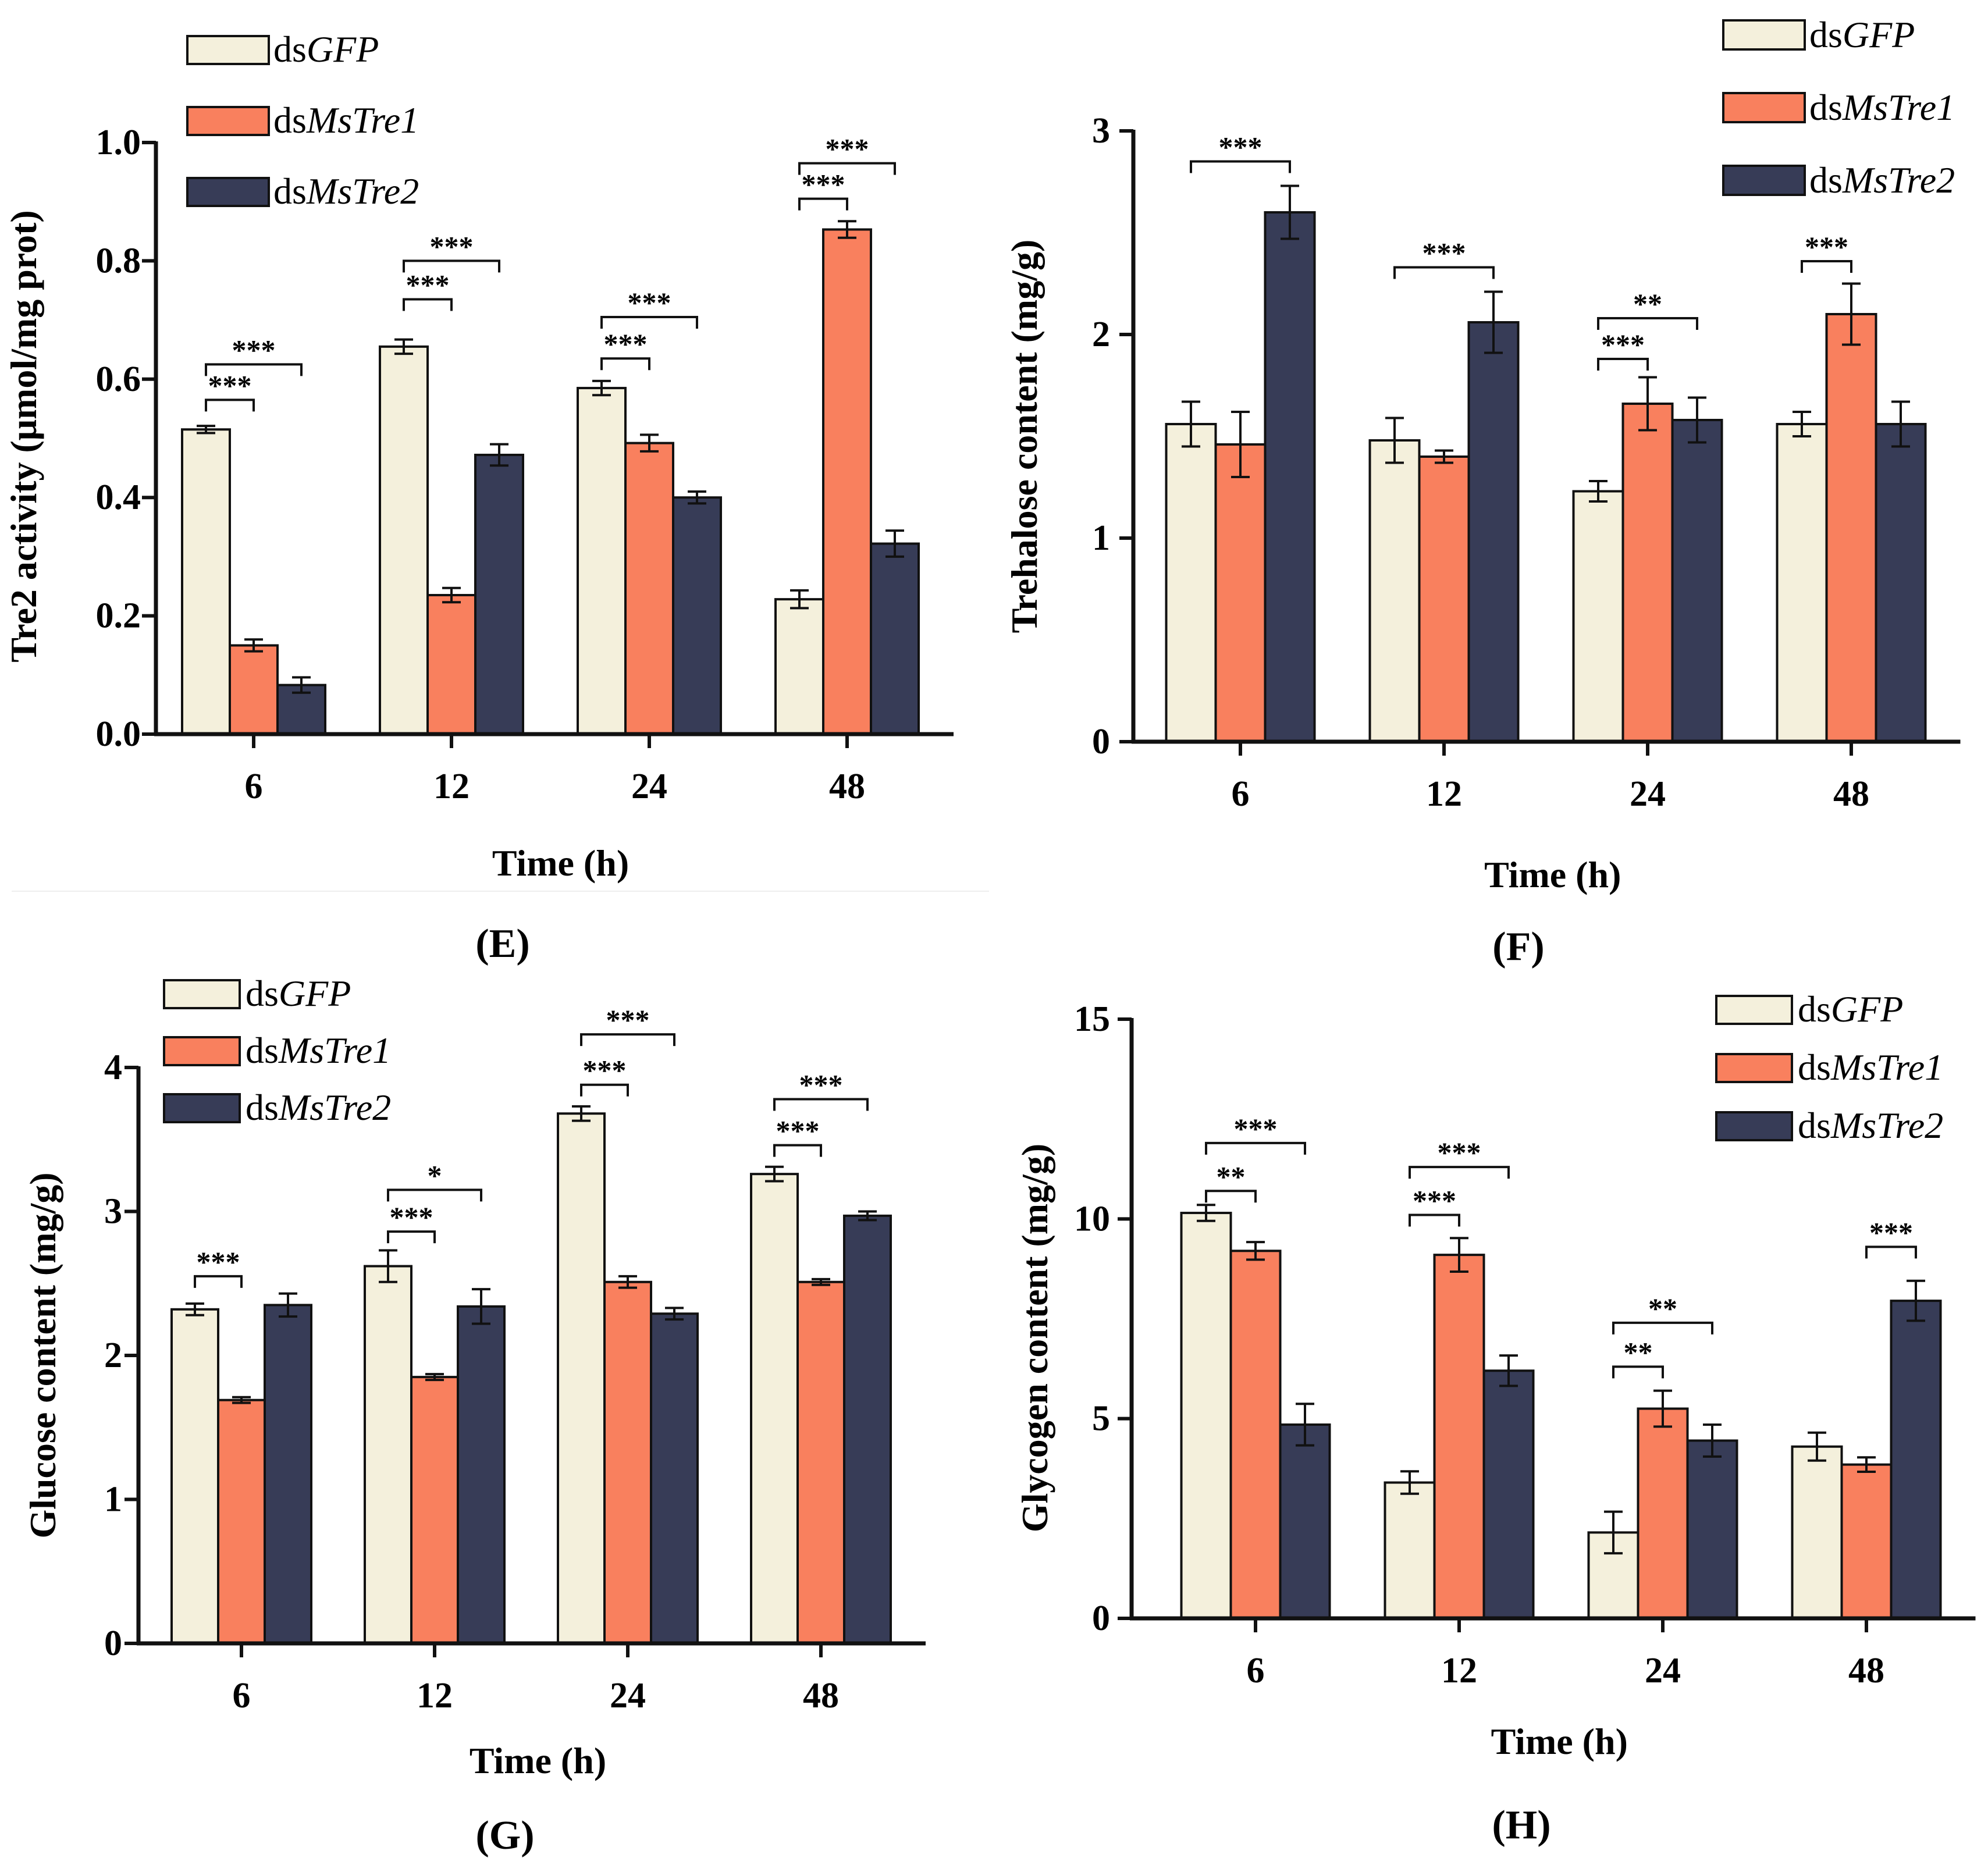 The width and height of the screenshot is (1988, 1872). What do you see at coordinates (1521, 1826) in the screenshot?
I see `panel-label: (H)` at bounding box center [1521, 1826].